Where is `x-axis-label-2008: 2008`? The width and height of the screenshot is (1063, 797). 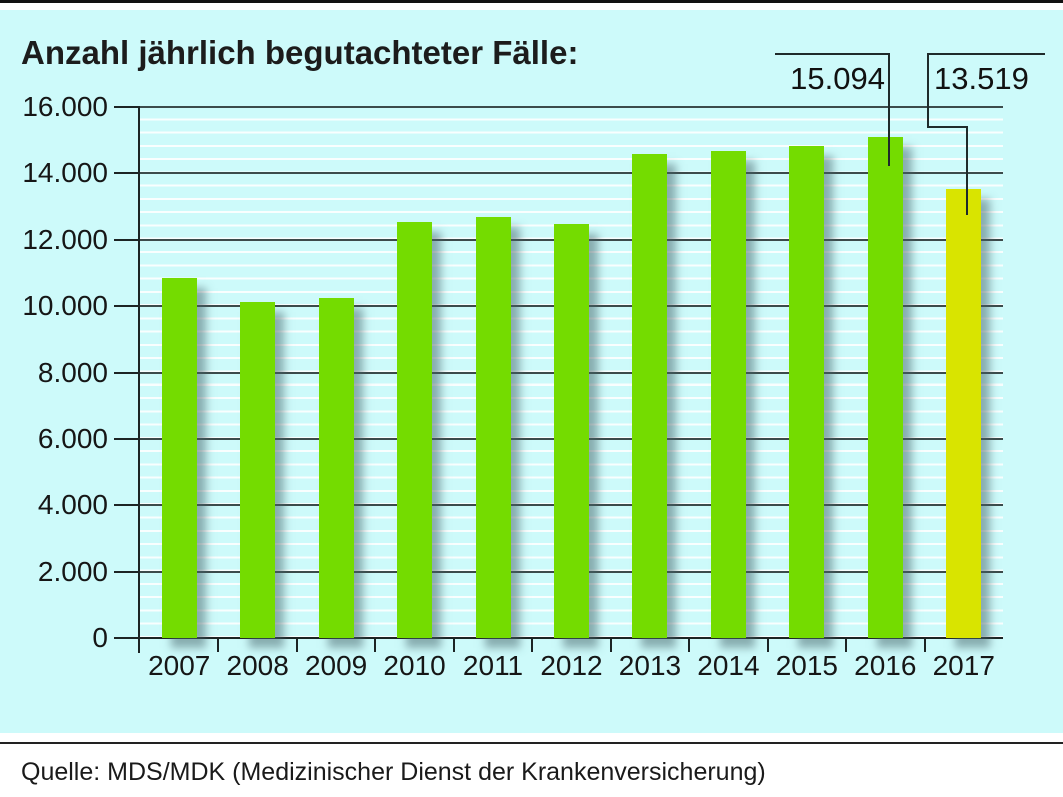
x-axis-label-2008: 2008 is located at coordinates (257, 665).